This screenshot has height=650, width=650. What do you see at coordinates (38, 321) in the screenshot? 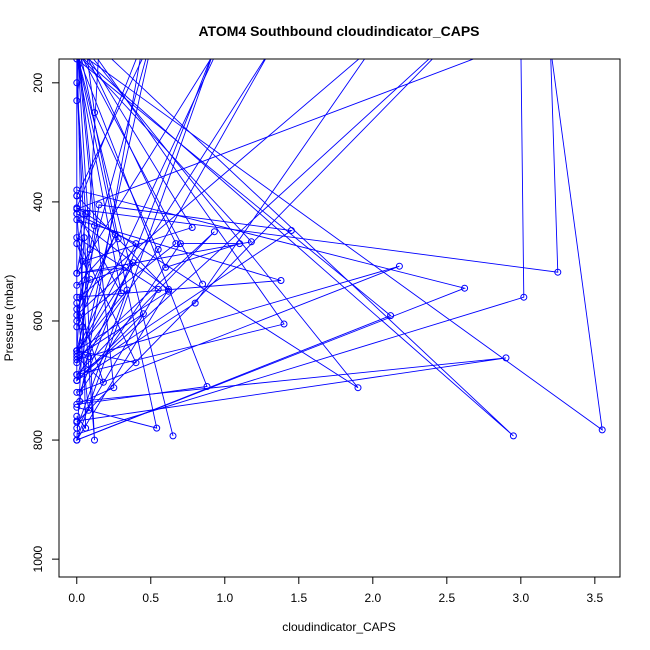
I see `y-tick-label: 600` at bounding box center [38, 321].